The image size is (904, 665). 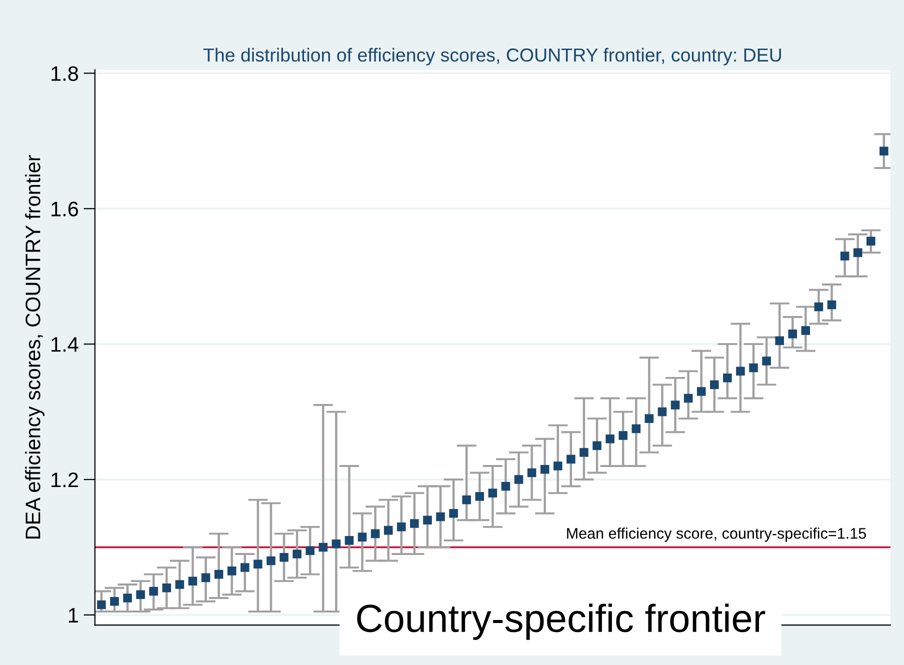 I want to click on y-tick-label: 1.4, so click(x=65, y=344).